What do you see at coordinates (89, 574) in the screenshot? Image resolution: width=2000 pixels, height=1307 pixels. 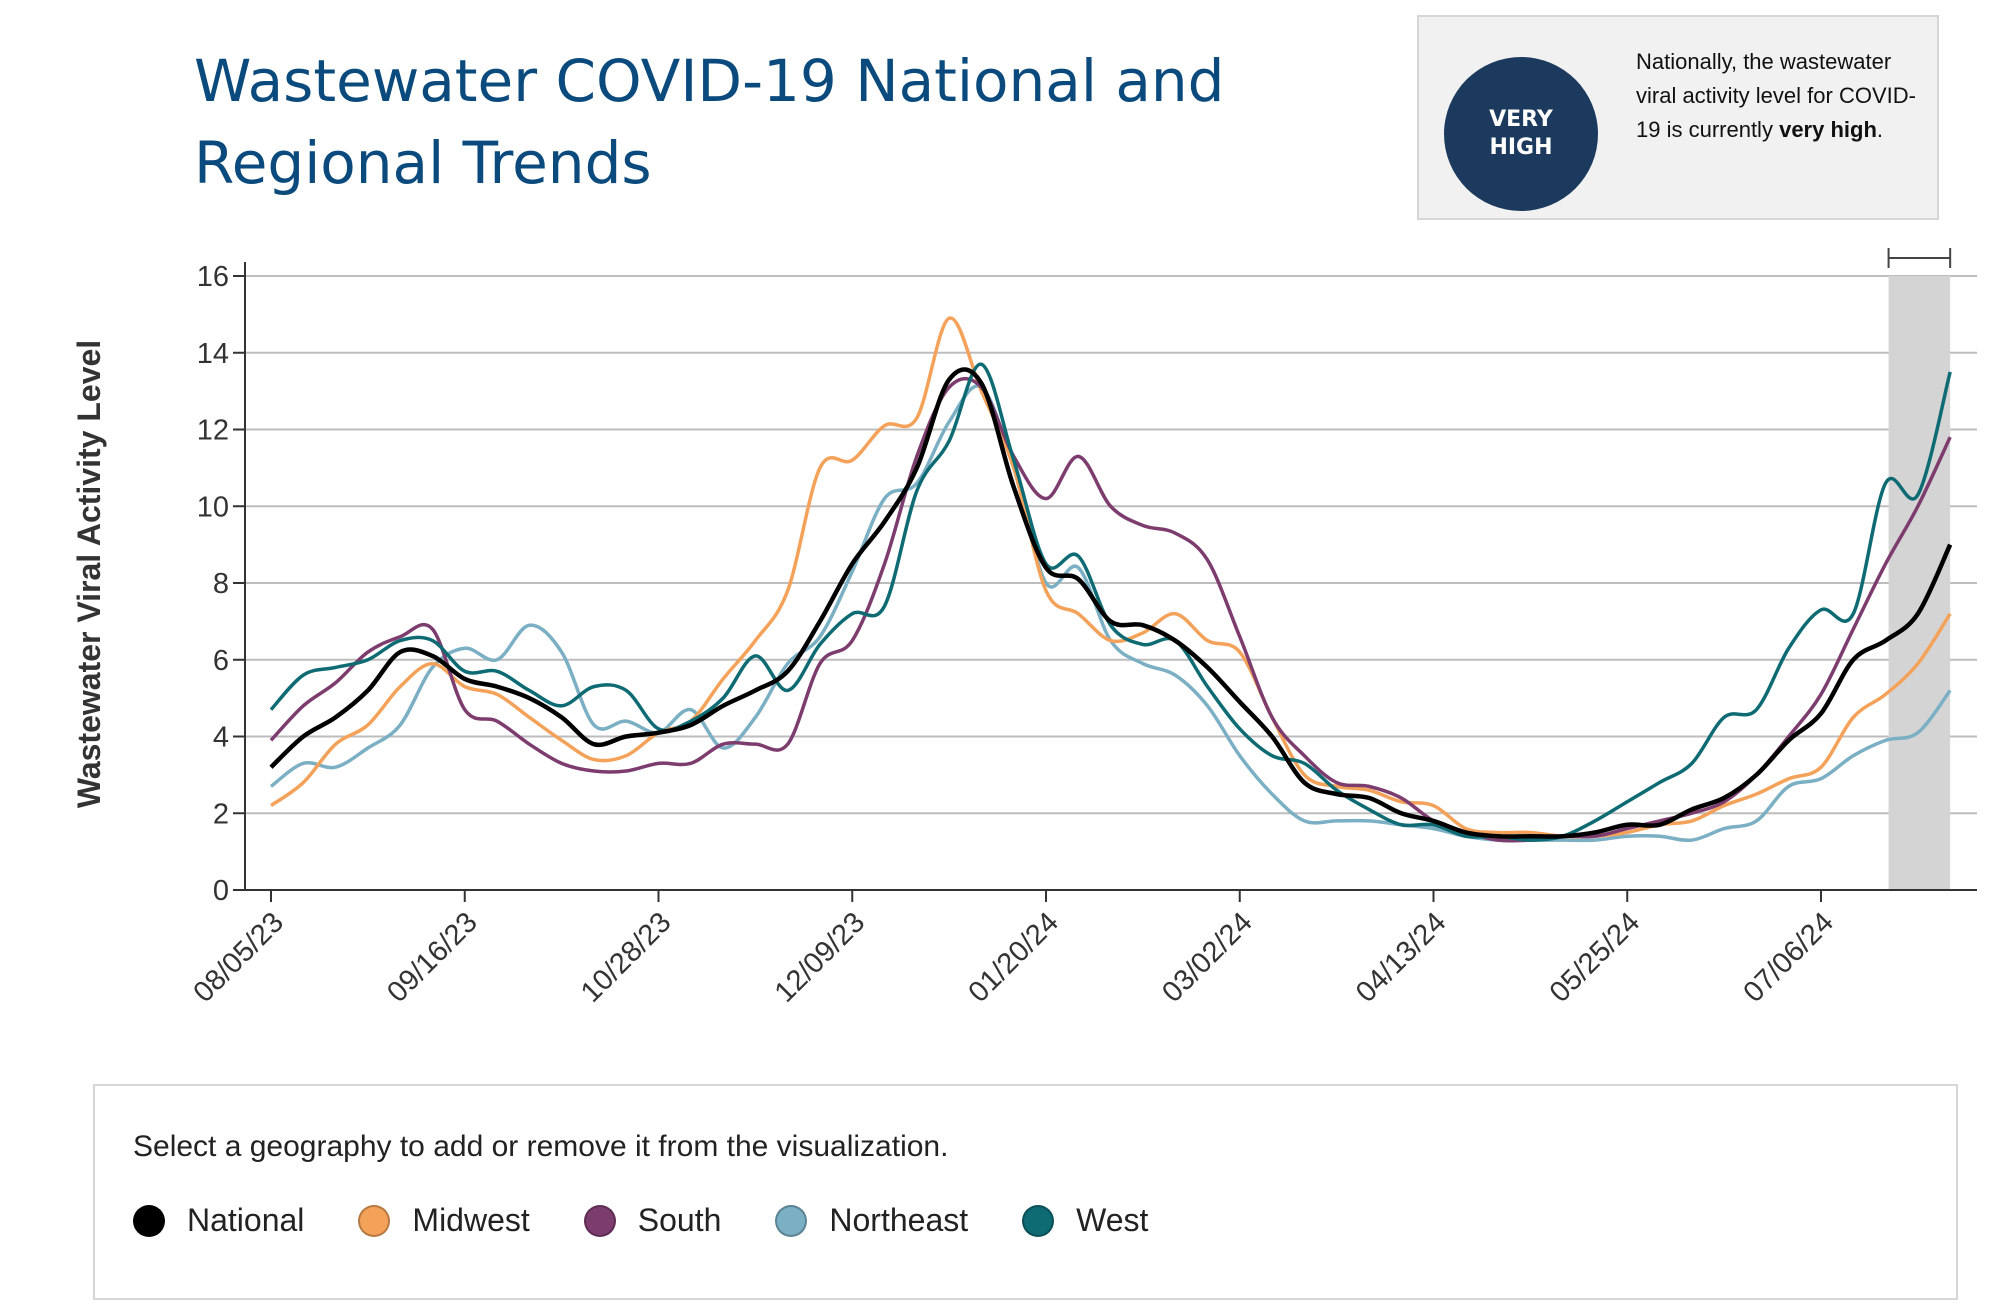 I see `y-axis-label: Wastewater Viral Activity Level` at bounding box center [89, 574].